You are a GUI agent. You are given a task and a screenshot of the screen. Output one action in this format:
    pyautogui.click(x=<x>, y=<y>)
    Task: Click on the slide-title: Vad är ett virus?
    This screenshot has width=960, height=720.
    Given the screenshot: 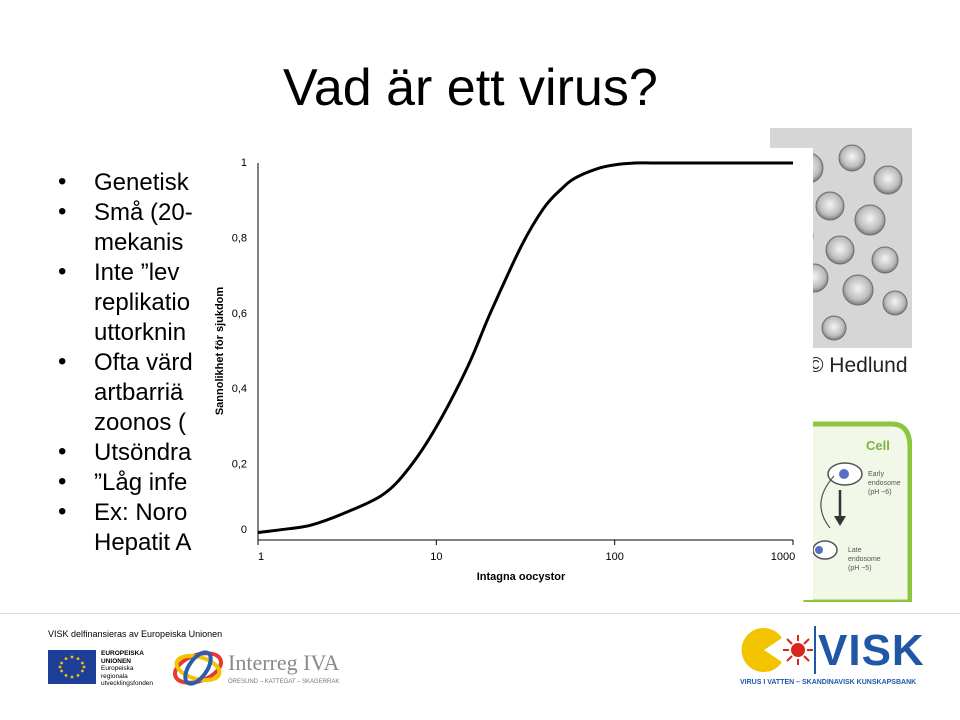 What is the action you would take?
    pyautogui.click(x=470, y=88)
    